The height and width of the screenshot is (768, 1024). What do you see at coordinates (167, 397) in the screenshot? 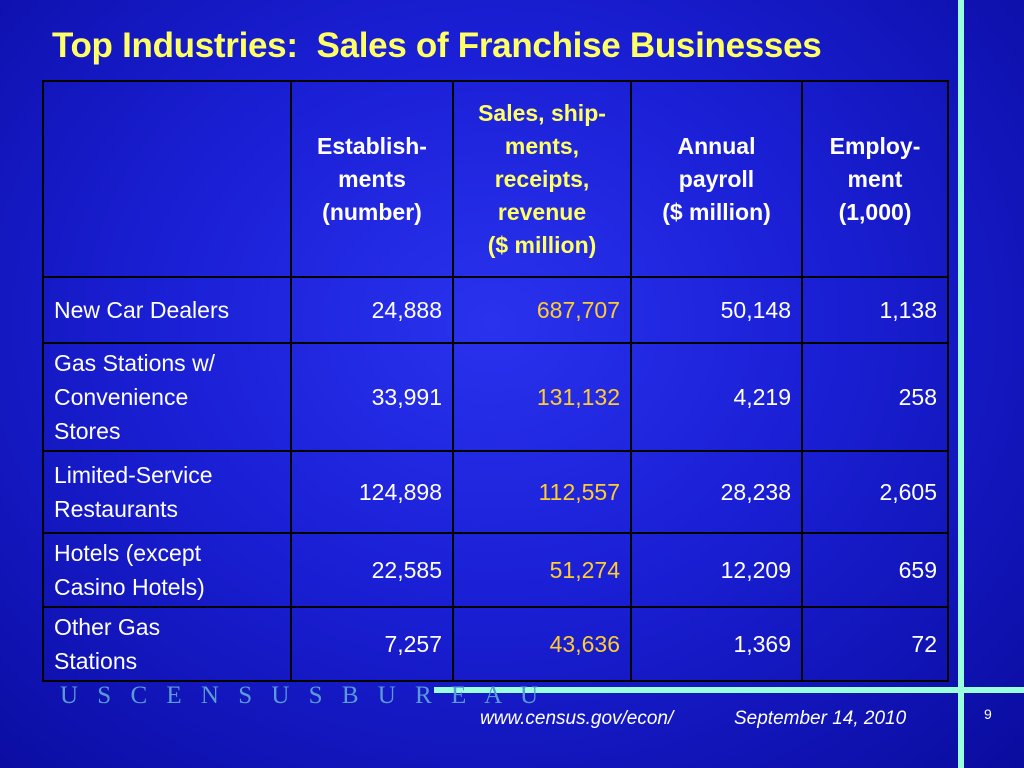
I see `row-label: Gas Stations w/Convenience Stores` at bounding box center [167, 397].